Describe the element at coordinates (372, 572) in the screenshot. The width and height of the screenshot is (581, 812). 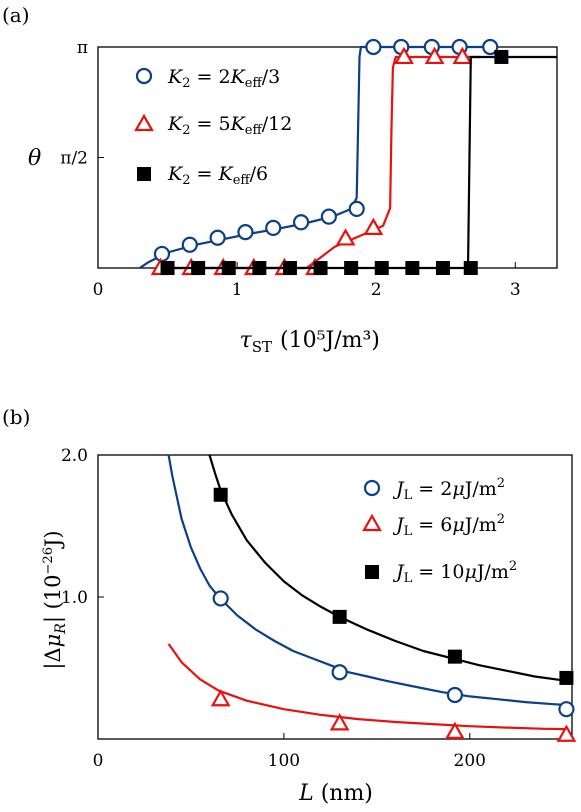
I see `legend-b-square-marker` at that location.